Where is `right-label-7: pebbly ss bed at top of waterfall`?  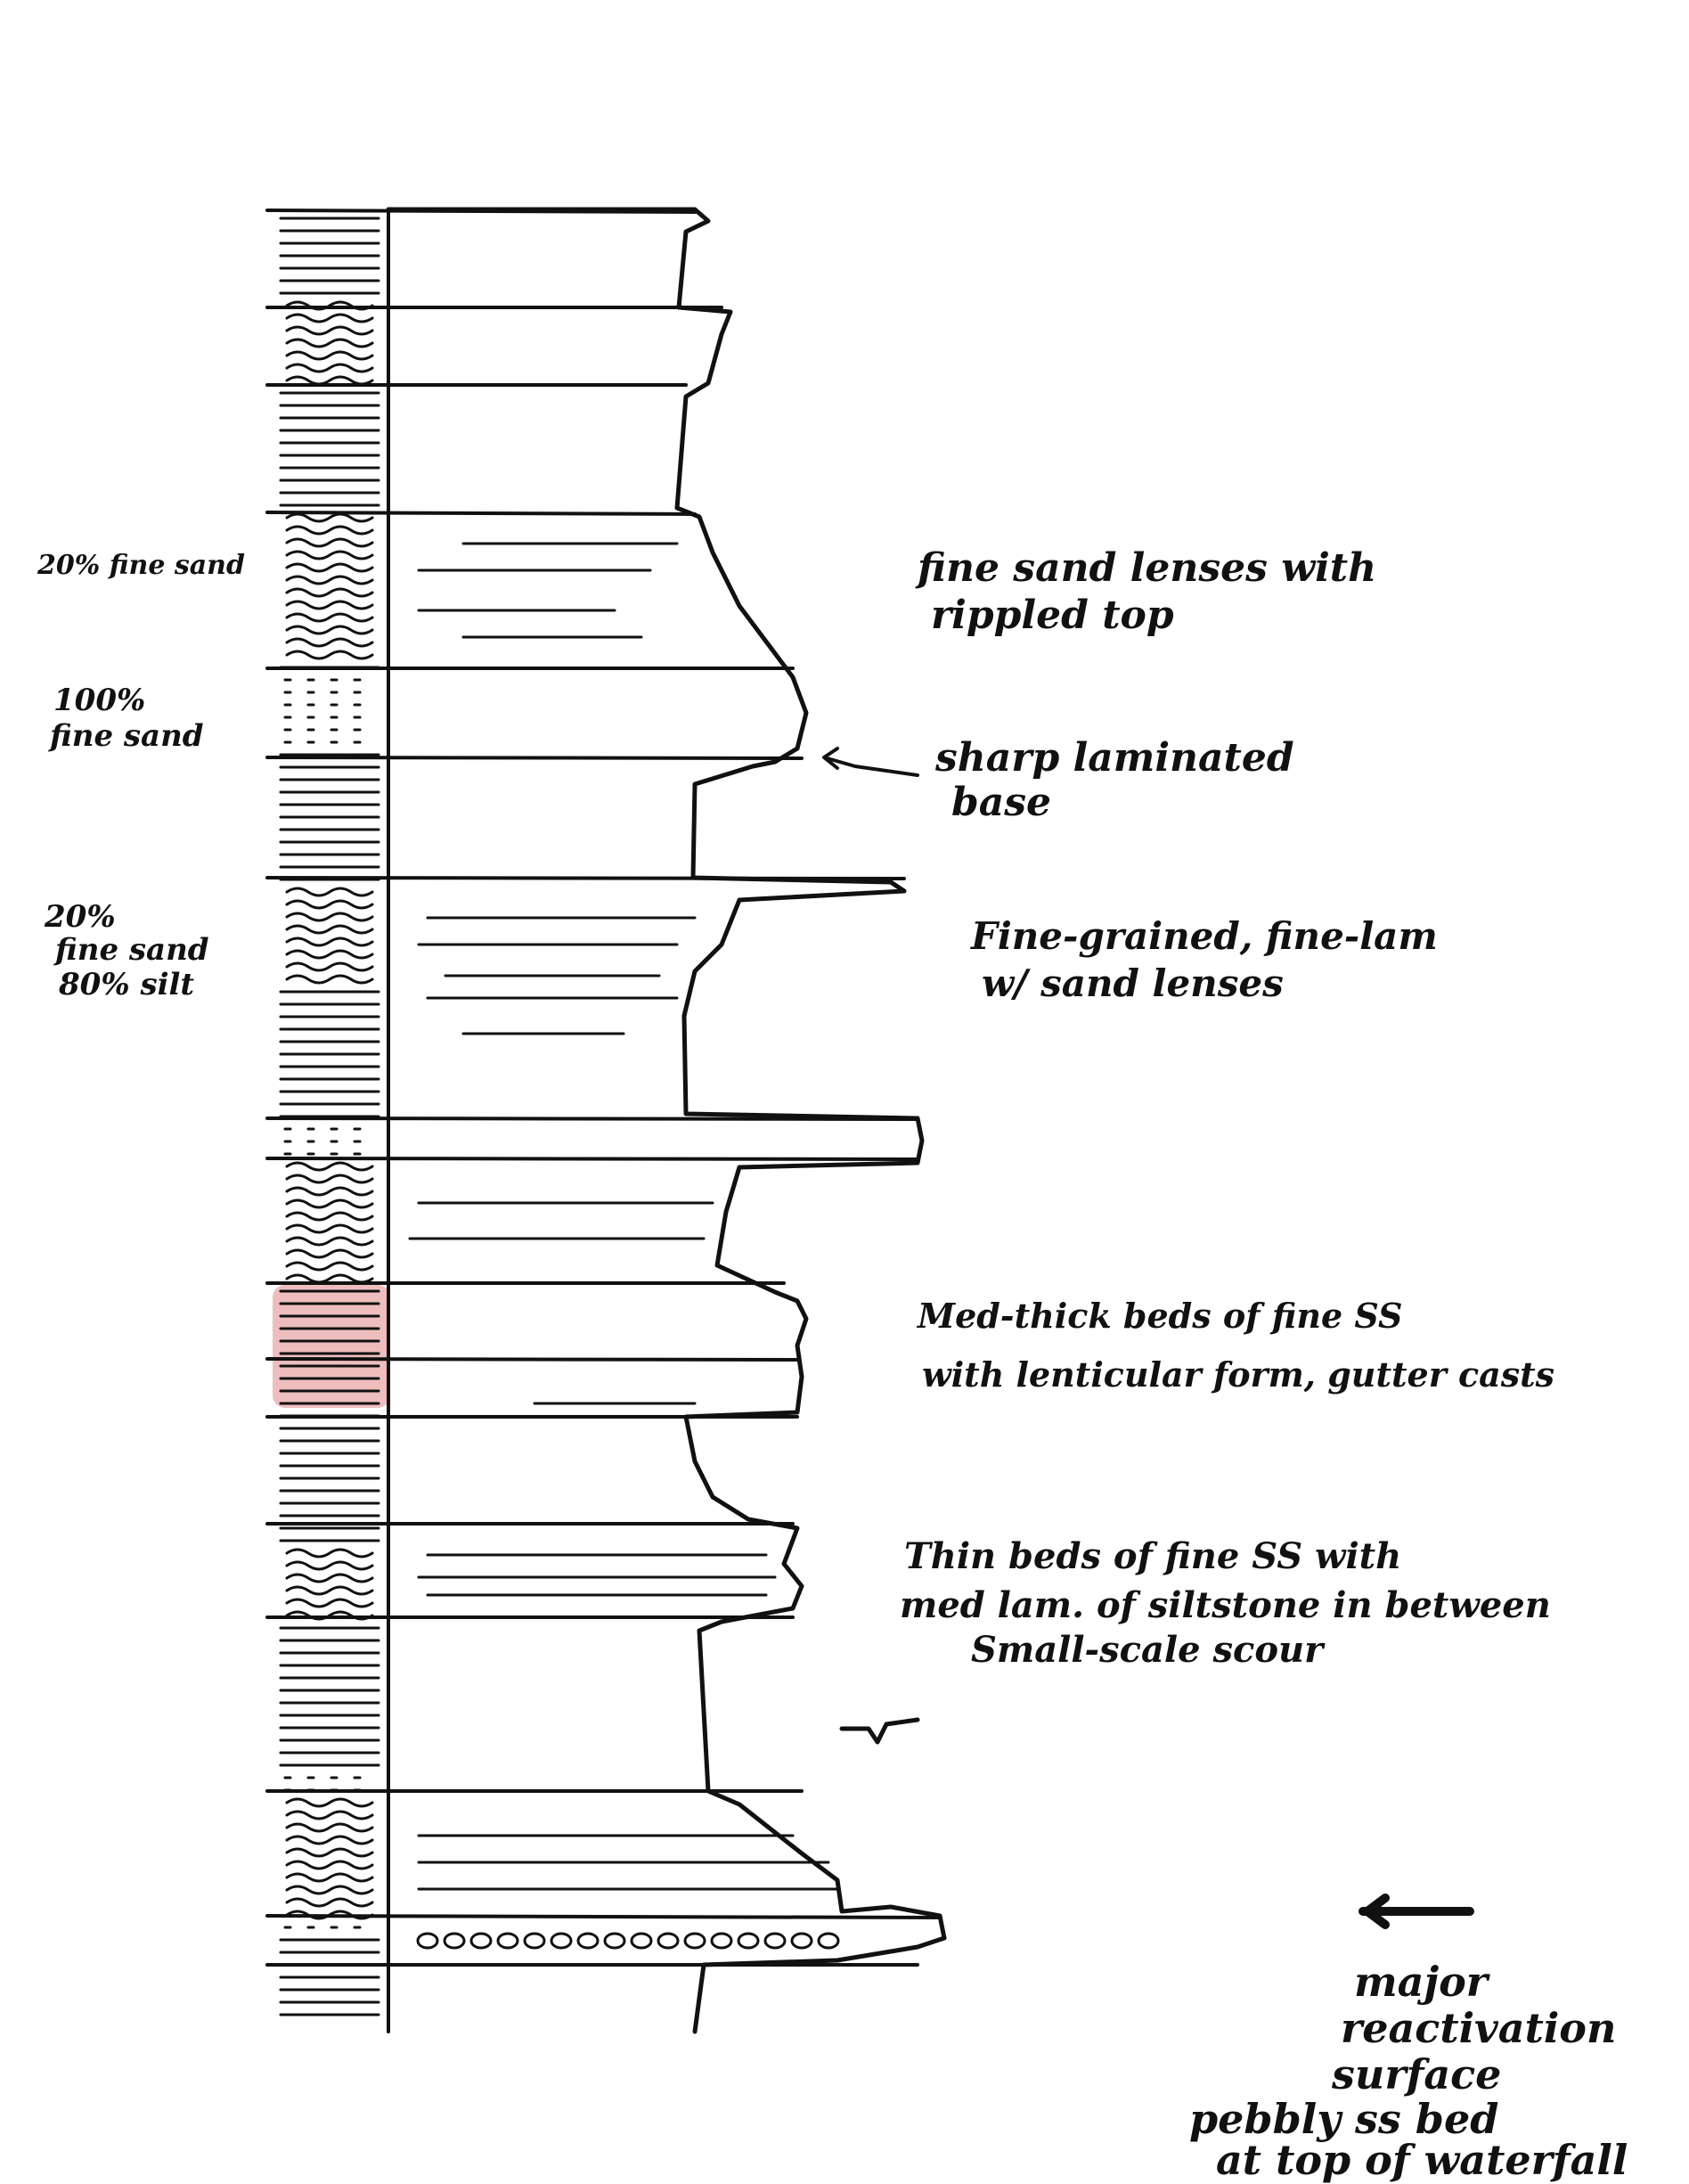 right-label-7: pebbly ss bed at top of waterfall is located at coordinates (1408, 2139).